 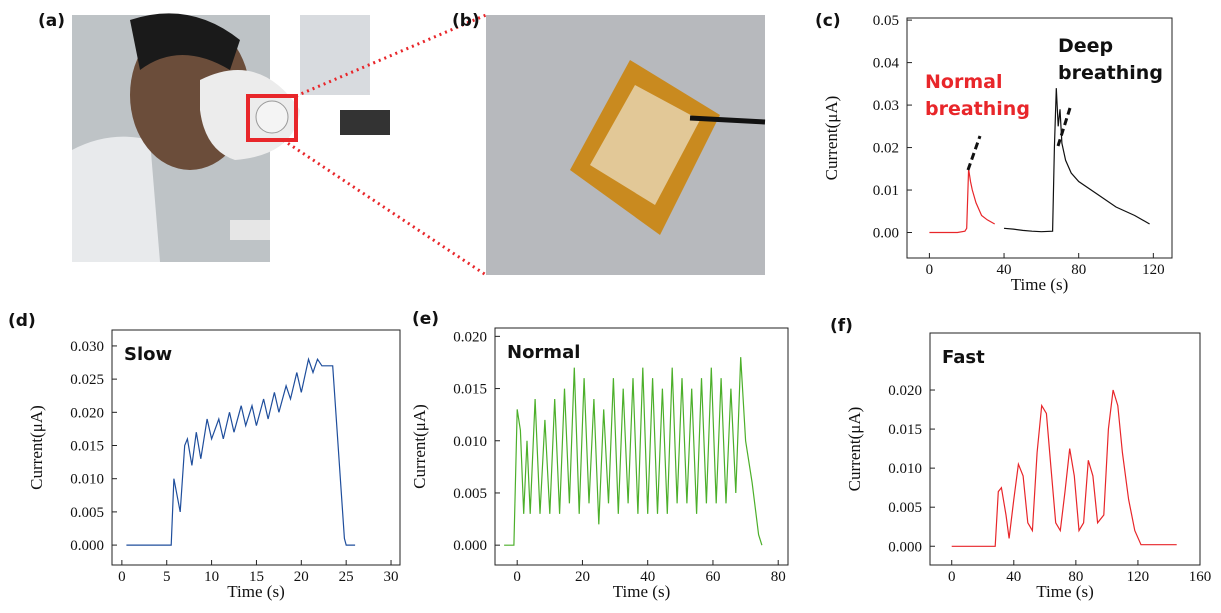 I want to click on panel-label: (e), so click(x=425, y=319).